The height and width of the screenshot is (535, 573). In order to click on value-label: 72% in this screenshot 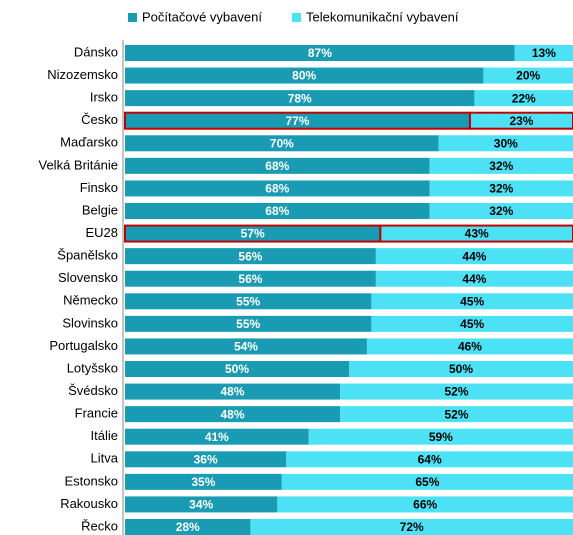, I will do `click(412, 527)`.